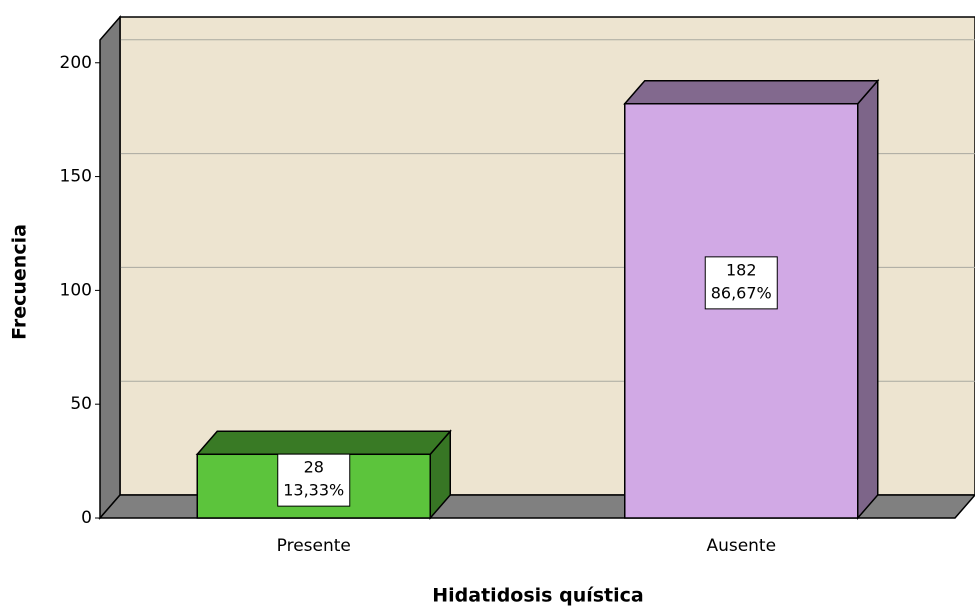 This screenshot has height=606, width=975. What do you see at coordinates (314, 467) in the screenshot?
I see `data-label: 28` at bounding box center [314, 467].